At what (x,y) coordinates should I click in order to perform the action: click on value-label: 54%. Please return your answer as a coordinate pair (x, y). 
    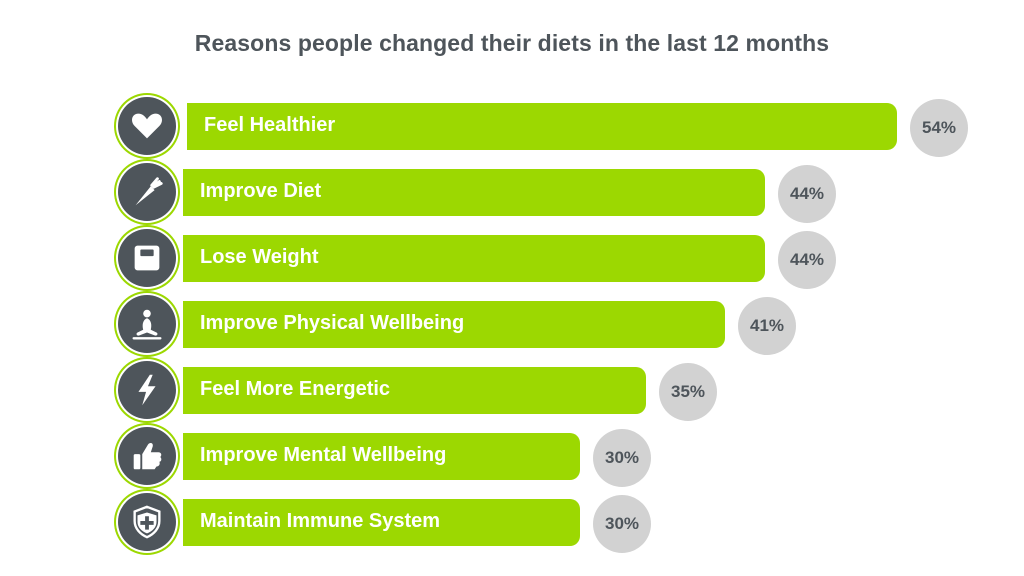
    Looking at the image, I should click on (939, 128).